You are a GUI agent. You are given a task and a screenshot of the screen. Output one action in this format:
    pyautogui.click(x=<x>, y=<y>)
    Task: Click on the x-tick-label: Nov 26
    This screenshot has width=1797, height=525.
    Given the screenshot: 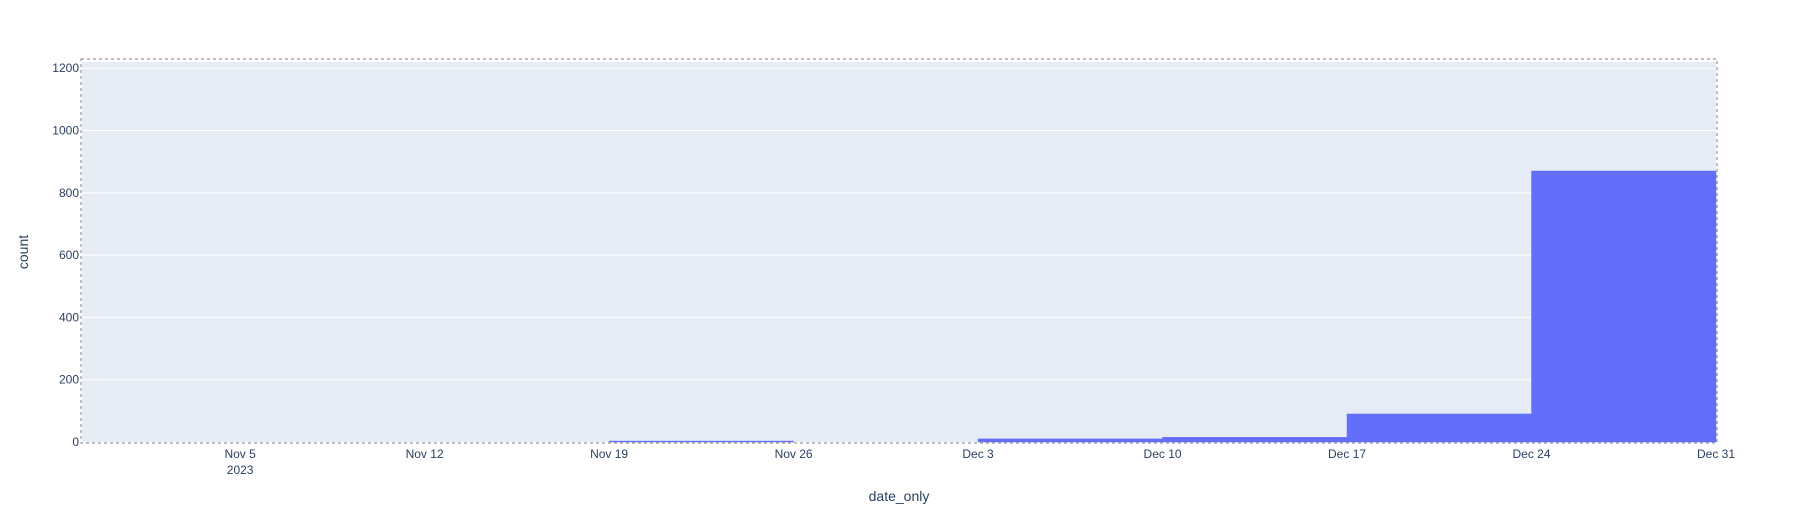 What is the action you would take?
    pyautogui.click(x=794, y=454)
    